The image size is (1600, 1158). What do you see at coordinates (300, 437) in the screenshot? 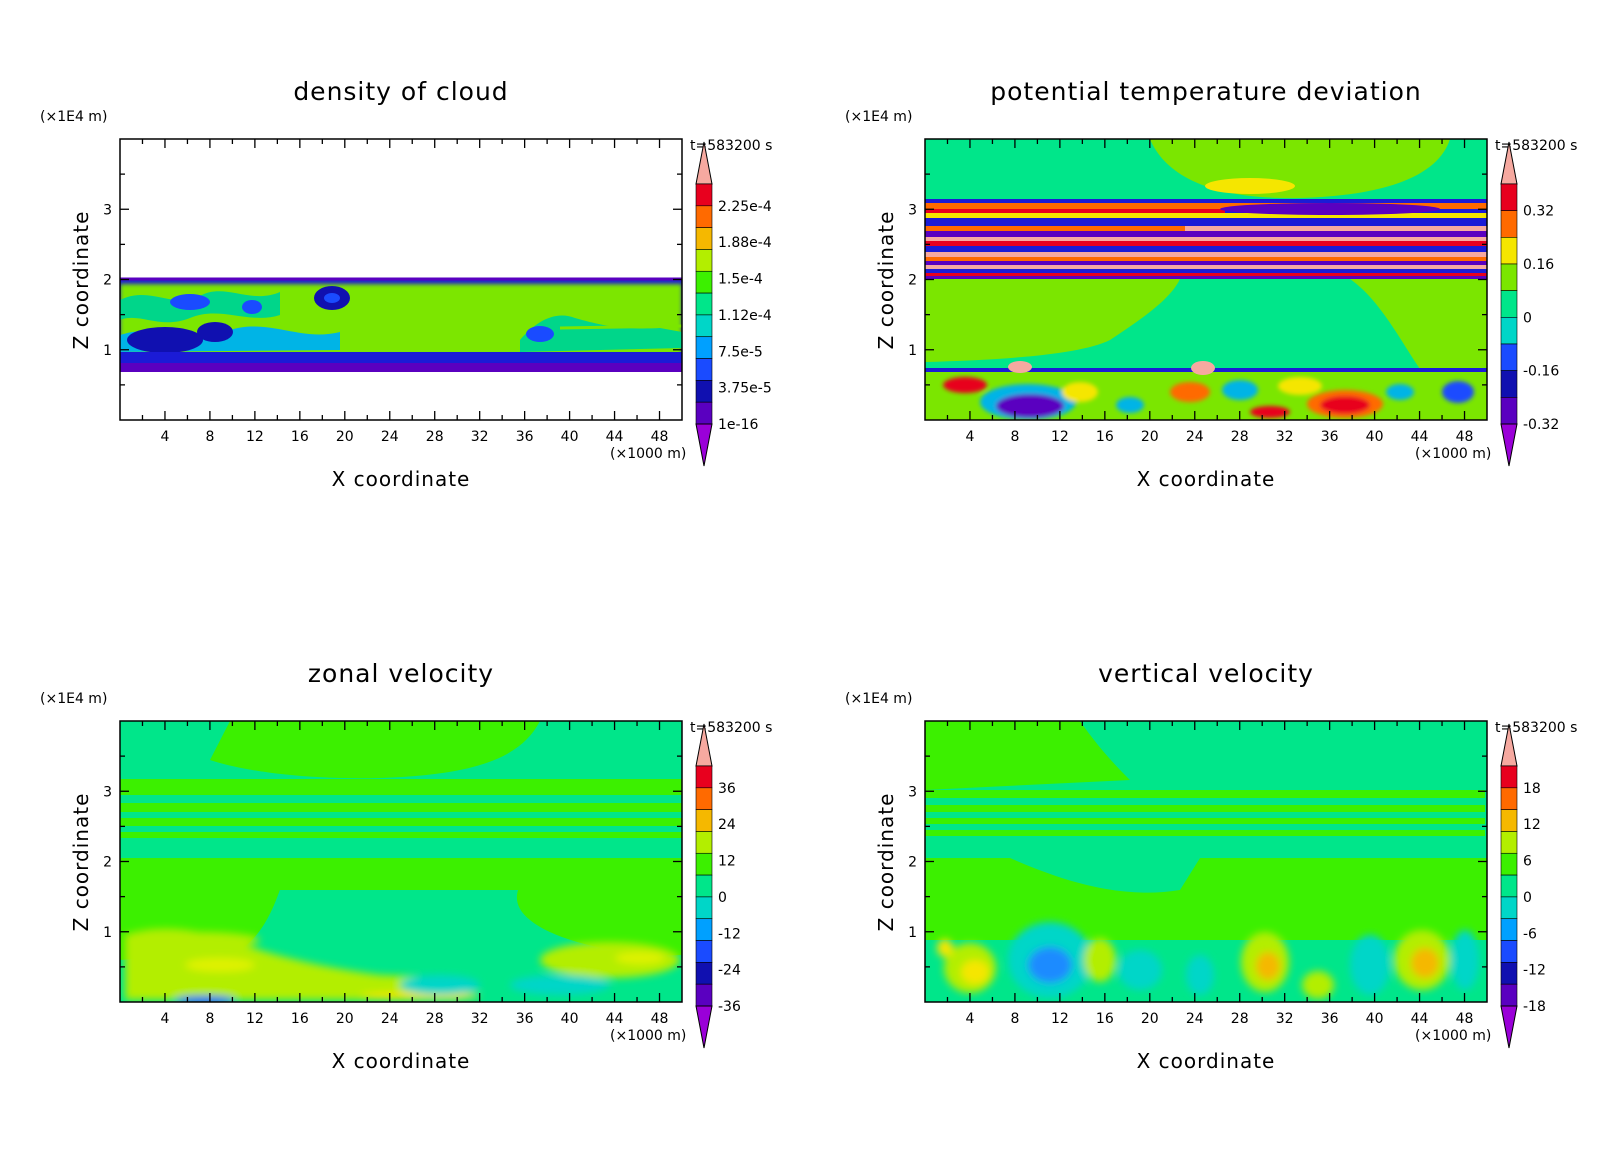
I see `x-tick-label: 16` at bounding box center [300, 437].